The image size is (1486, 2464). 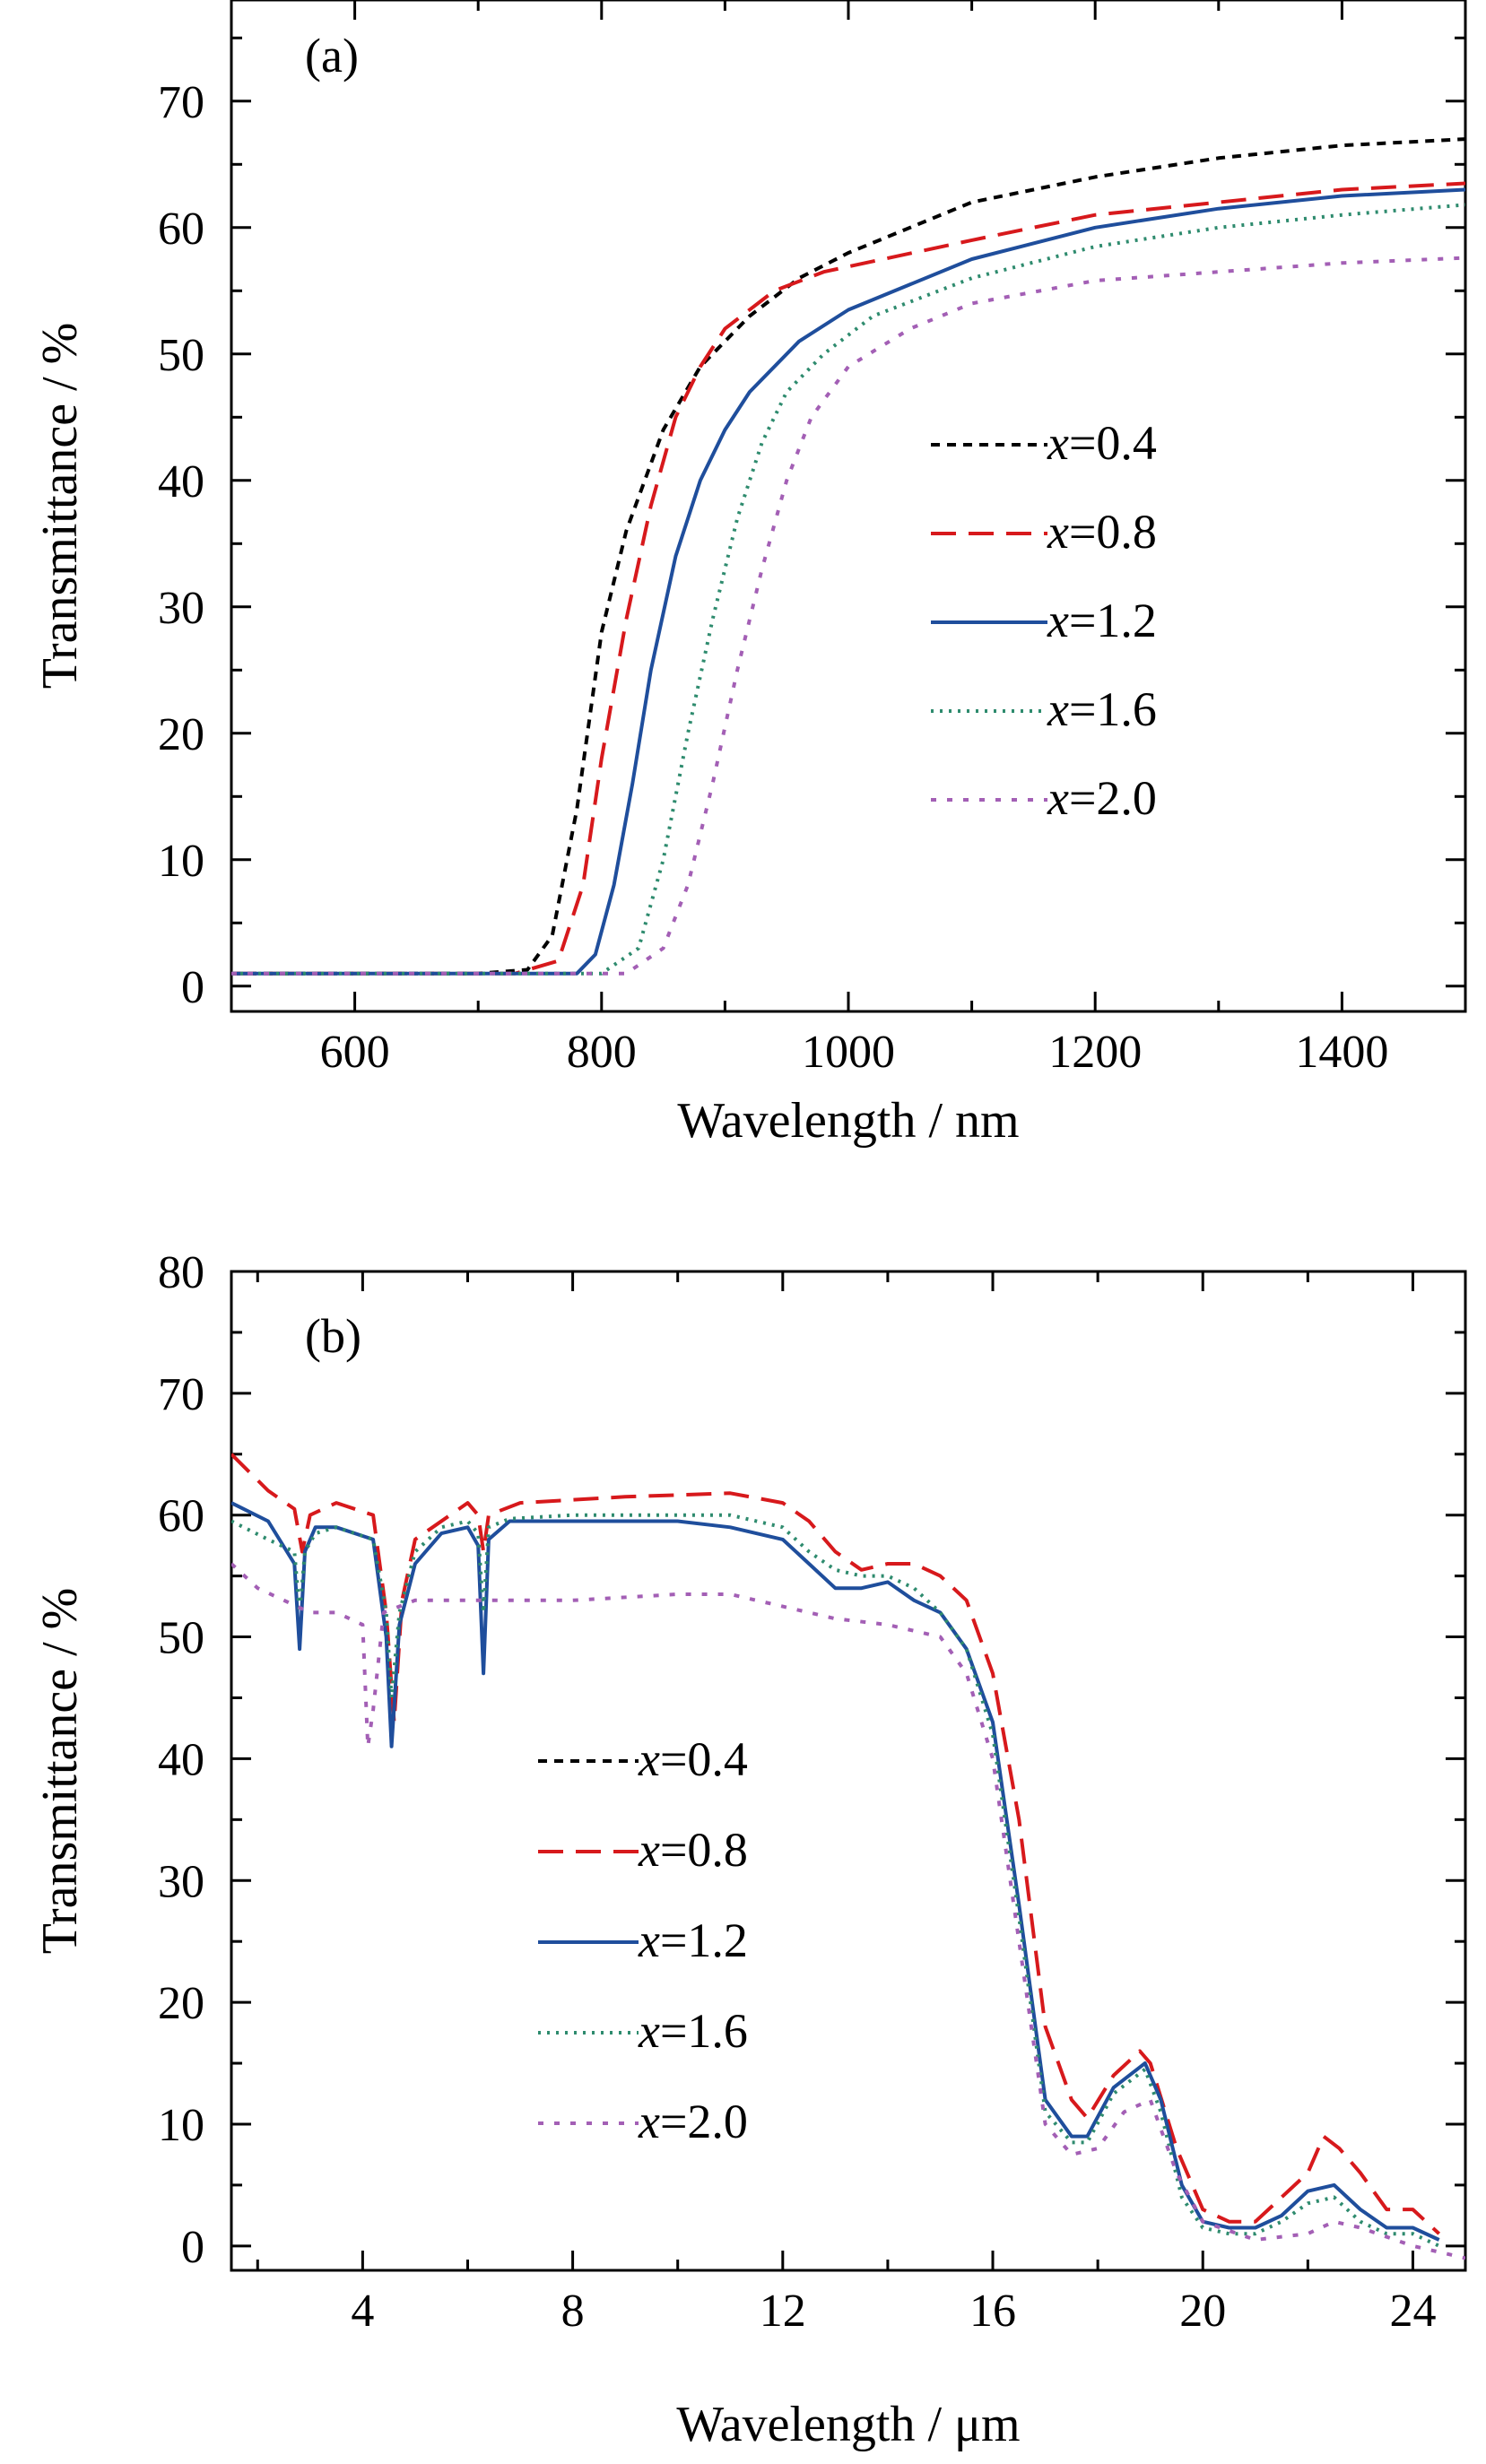 What do you see at coordinates (332, 55) in the screenshot?
I see `panel-label: (a)` at bounding box center [332, 55].